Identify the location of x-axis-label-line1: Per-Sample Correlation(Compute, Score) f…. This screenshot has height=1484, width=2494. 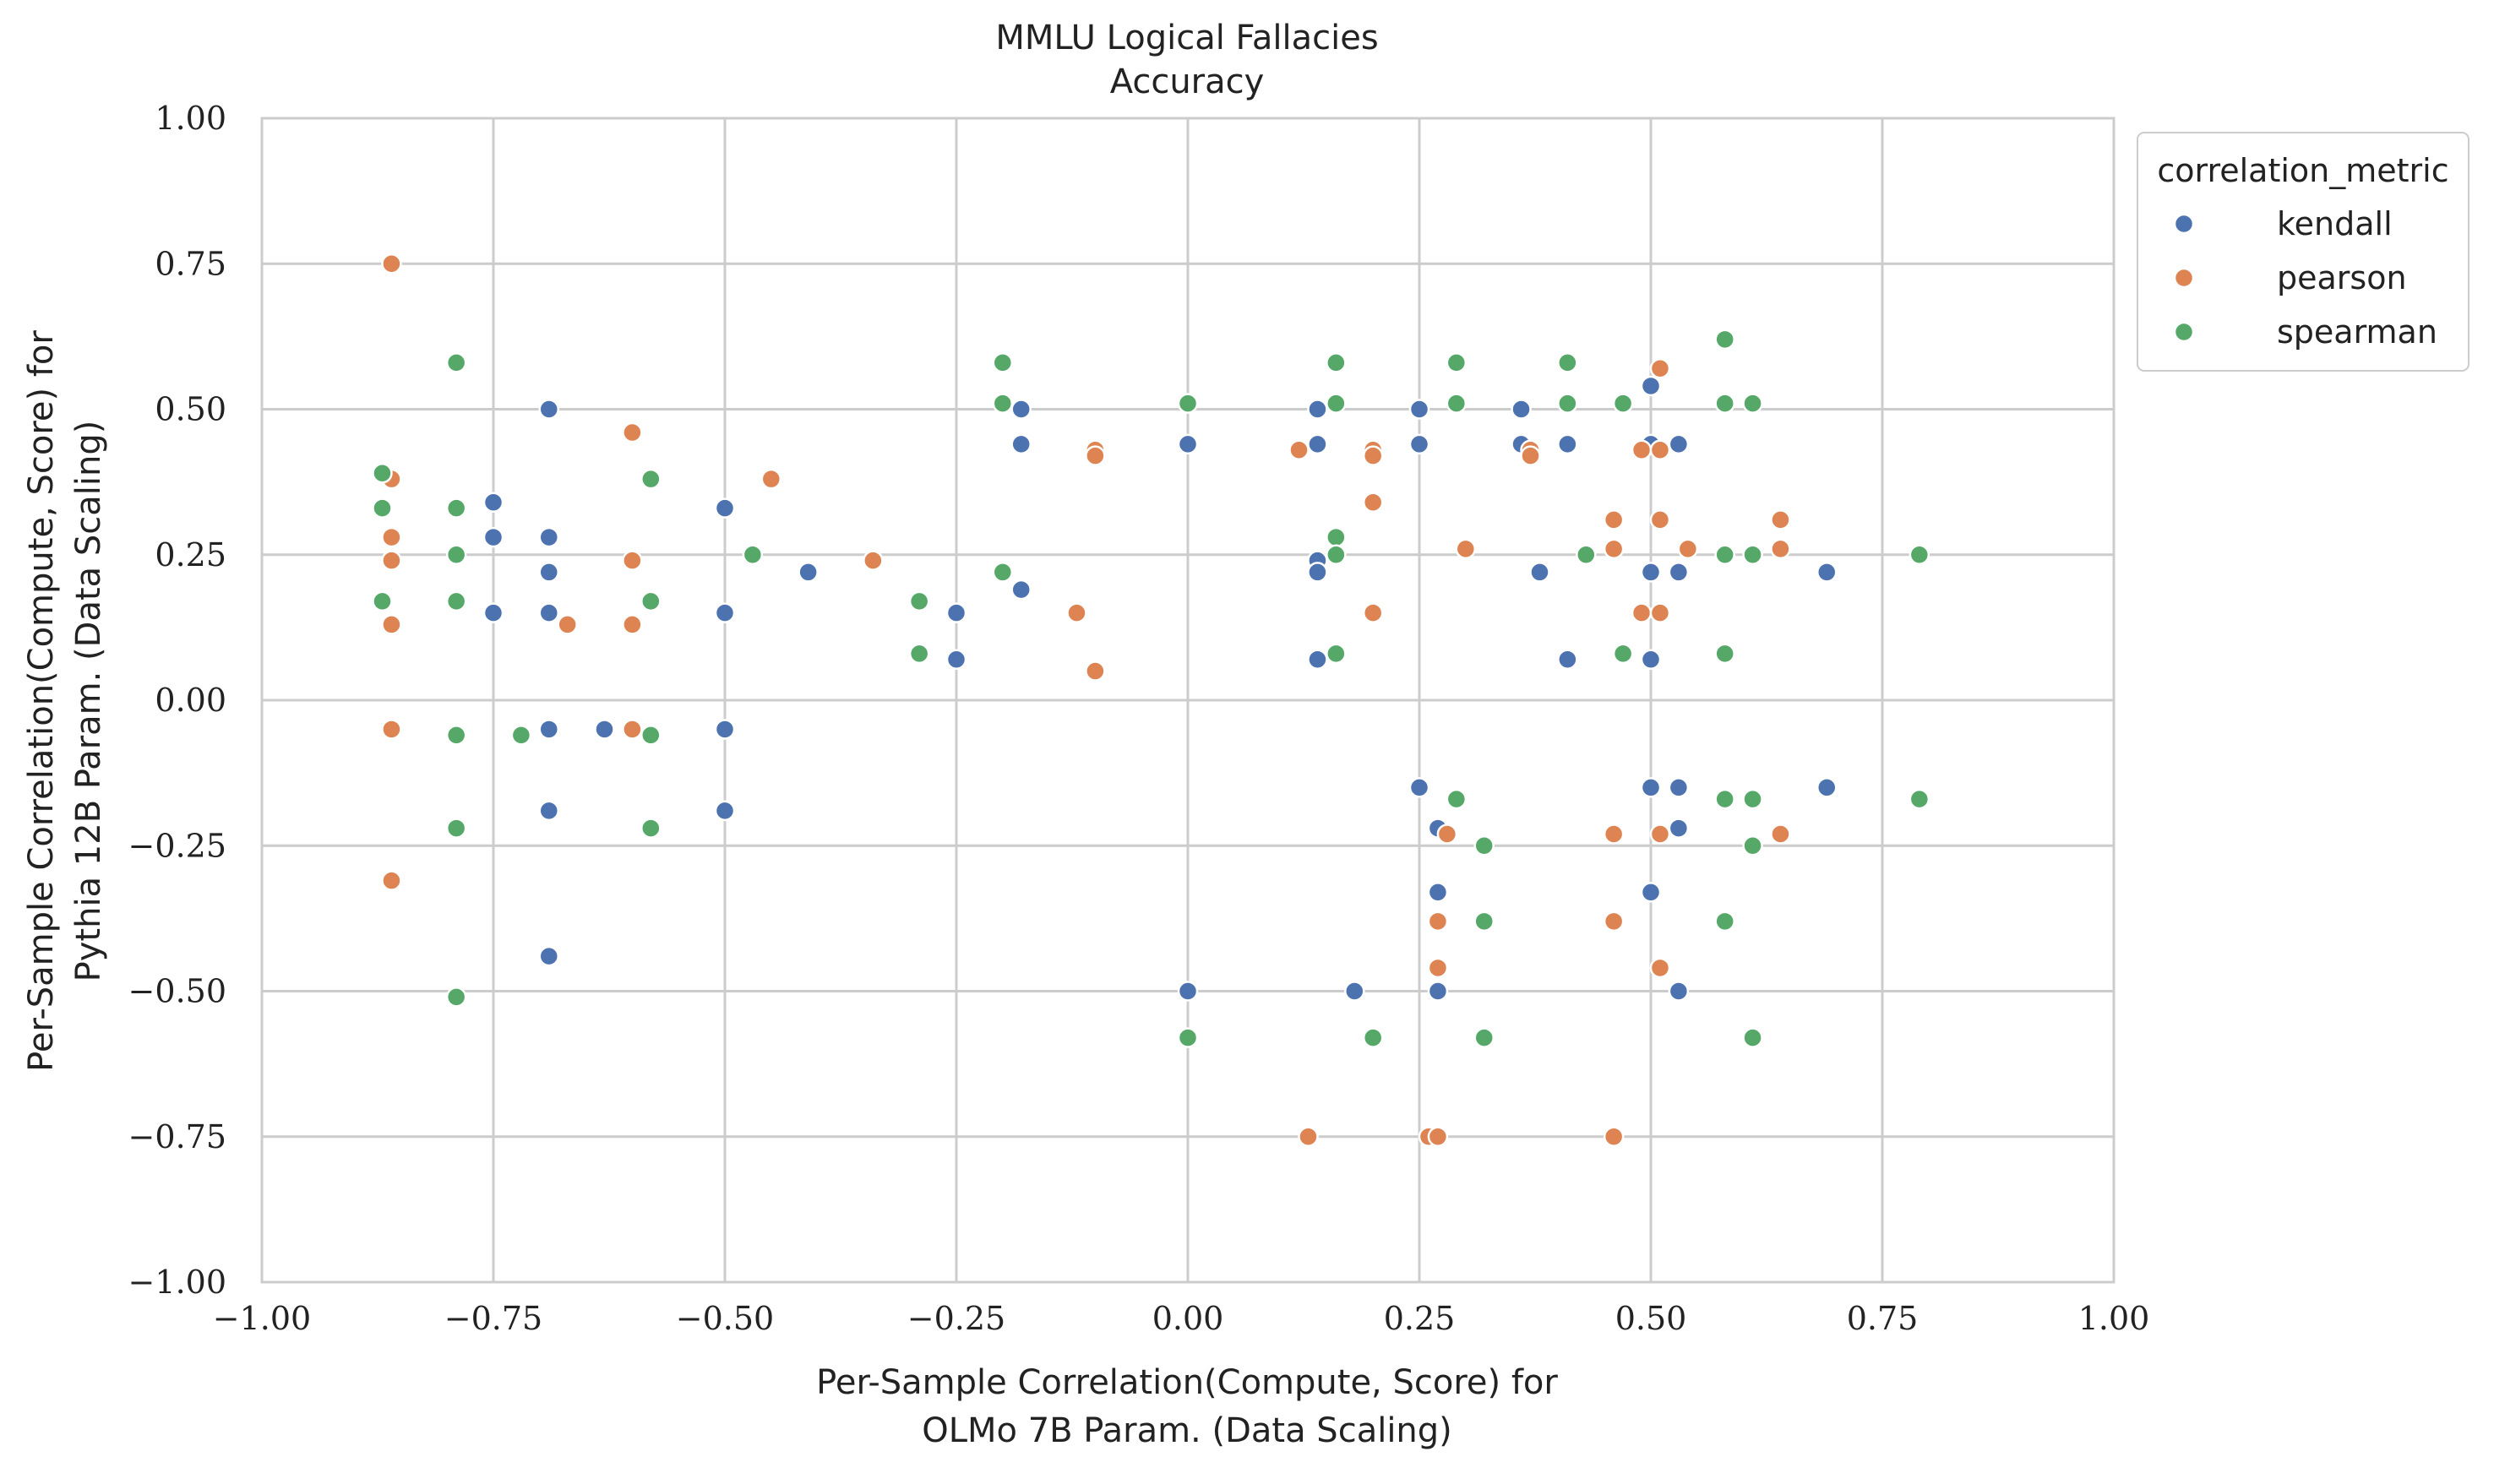
(1187, 1382).